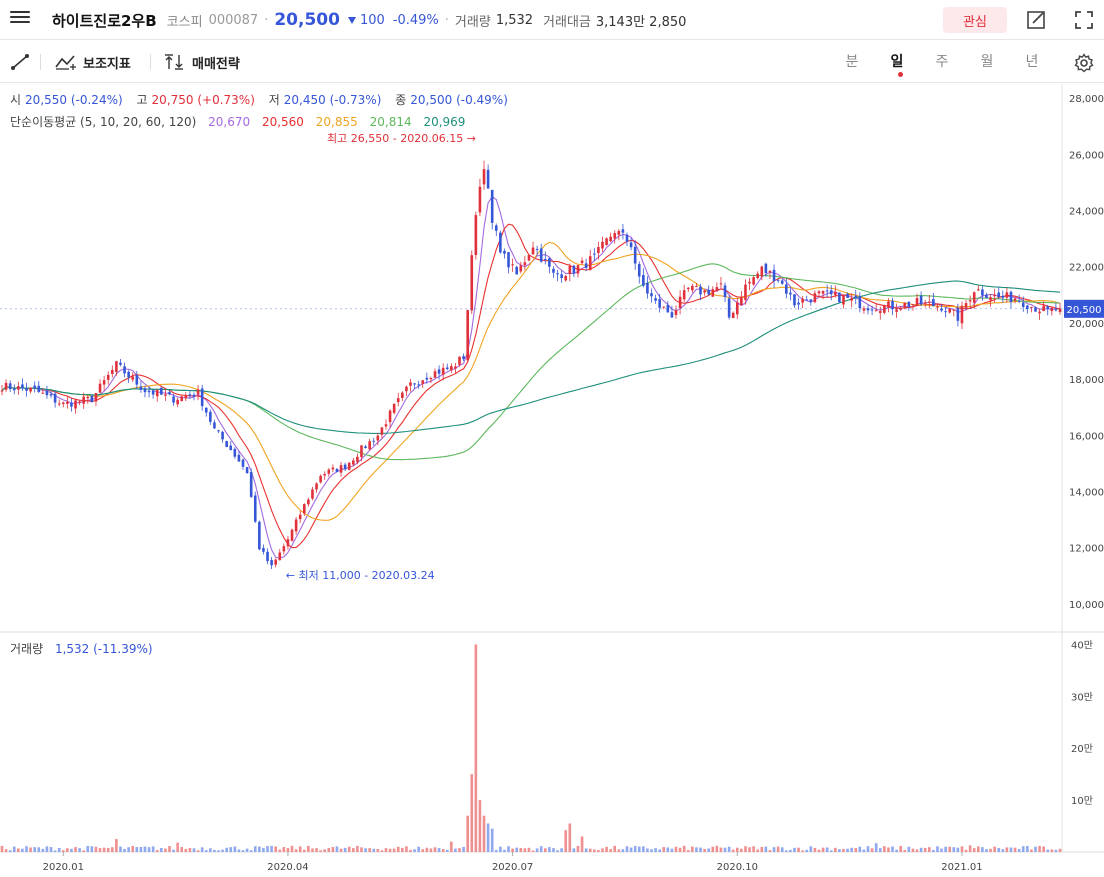  Describe the element at coordinates (150, 62) in the screenshot. I see `toolbar-divider` at that location.